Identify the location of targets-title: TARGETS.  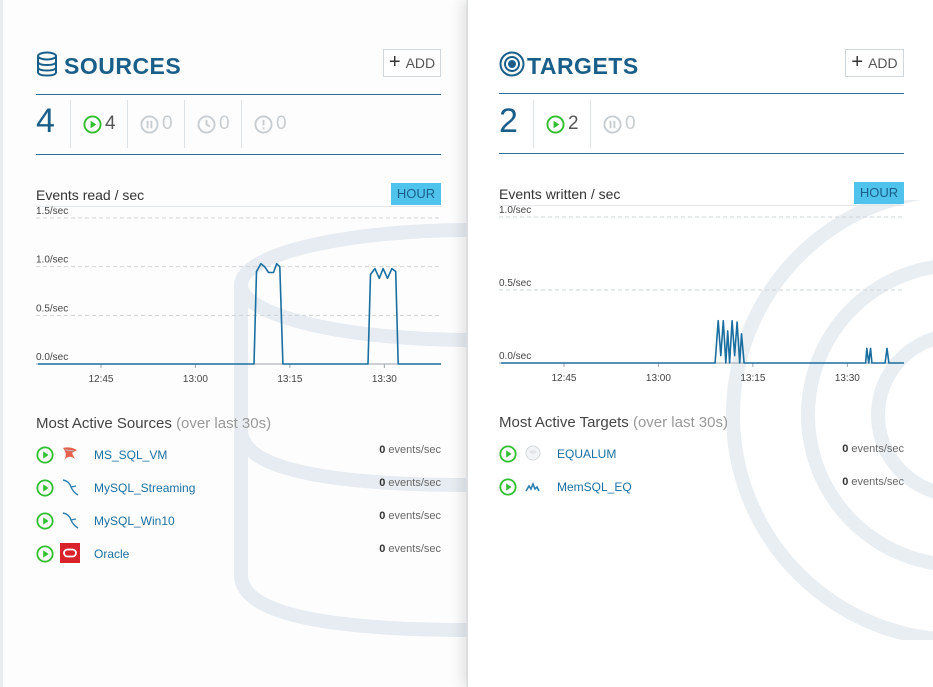
(583, 66).